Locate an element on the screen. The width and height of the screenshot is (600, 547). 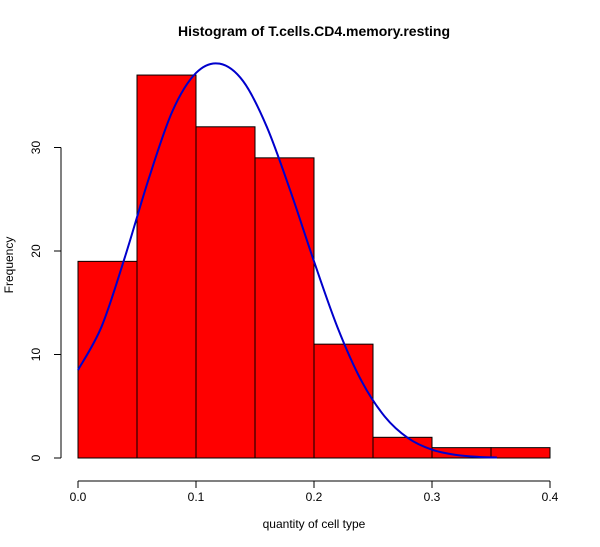
y-axis-label: Frequency is located at coordinates (9, 265).